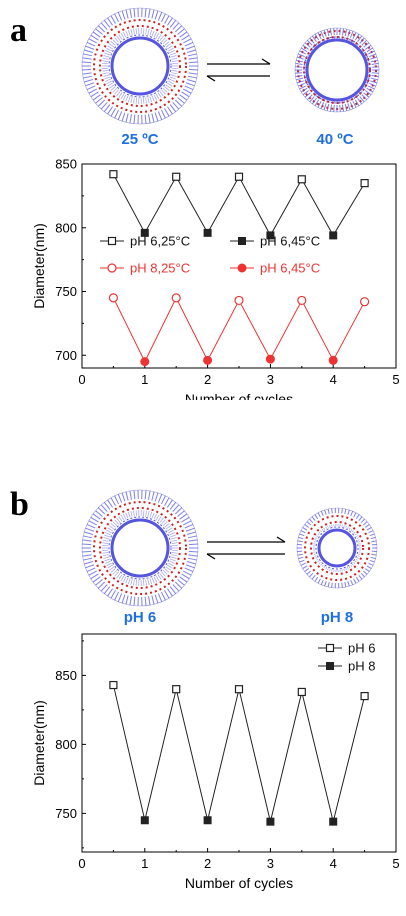 This screenshot has height=916, width=406. I want to click on x-tick-label: 0, so click(81, 863).